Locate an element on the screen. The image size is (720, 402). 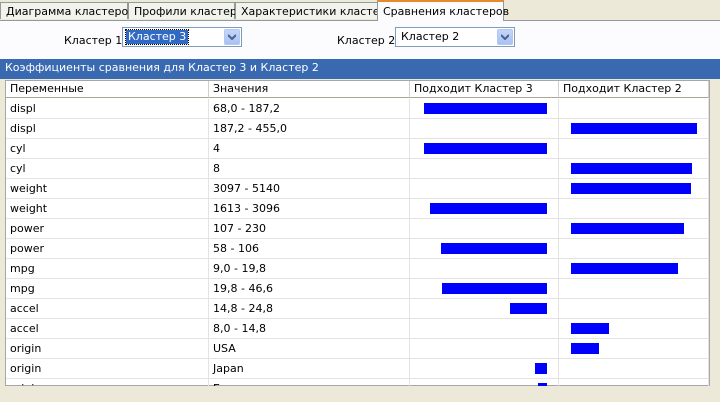
cluster1-select: Кластер 3 is located at coordinates (182, 37).